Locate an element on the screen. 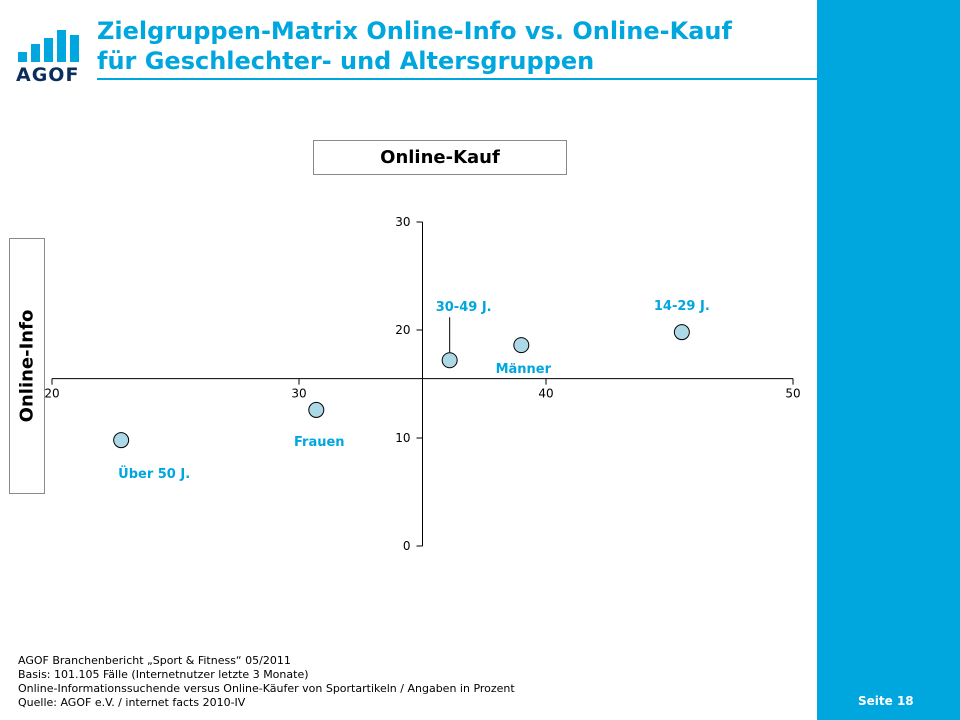 Image resolution: width=960 pixels, height=720 pixels. x-tick-label: 40 is located at coordinates (545, 394).